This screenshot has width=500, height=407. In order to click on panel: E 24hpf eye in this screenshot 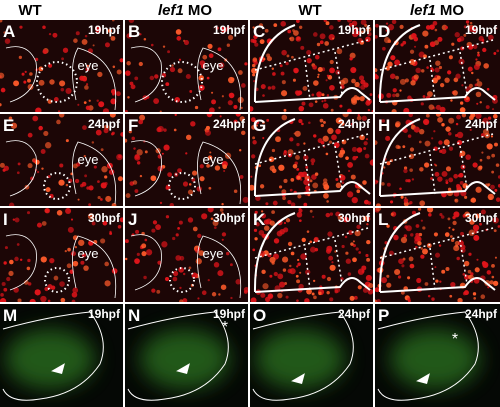, I will do `click(61, 160)`.